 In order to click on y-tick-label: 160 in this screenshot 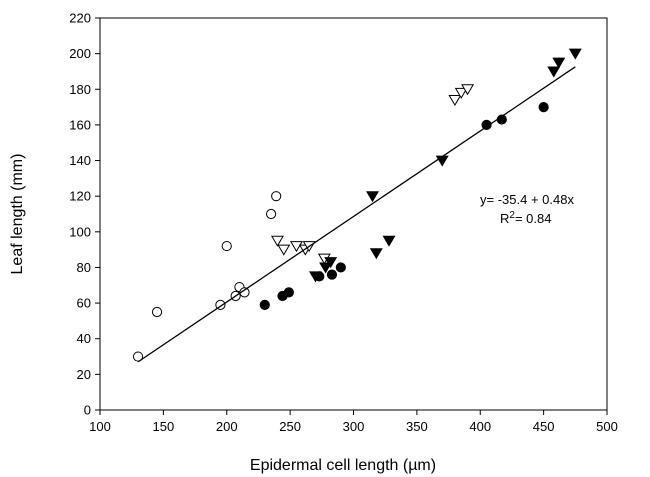, I will do `click(80, 124)`.